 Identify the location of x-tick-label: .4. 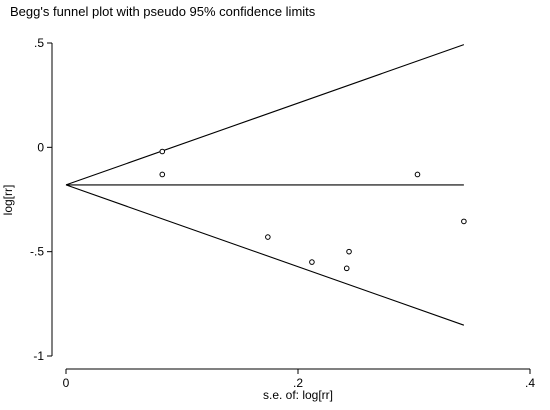
(530, 383).